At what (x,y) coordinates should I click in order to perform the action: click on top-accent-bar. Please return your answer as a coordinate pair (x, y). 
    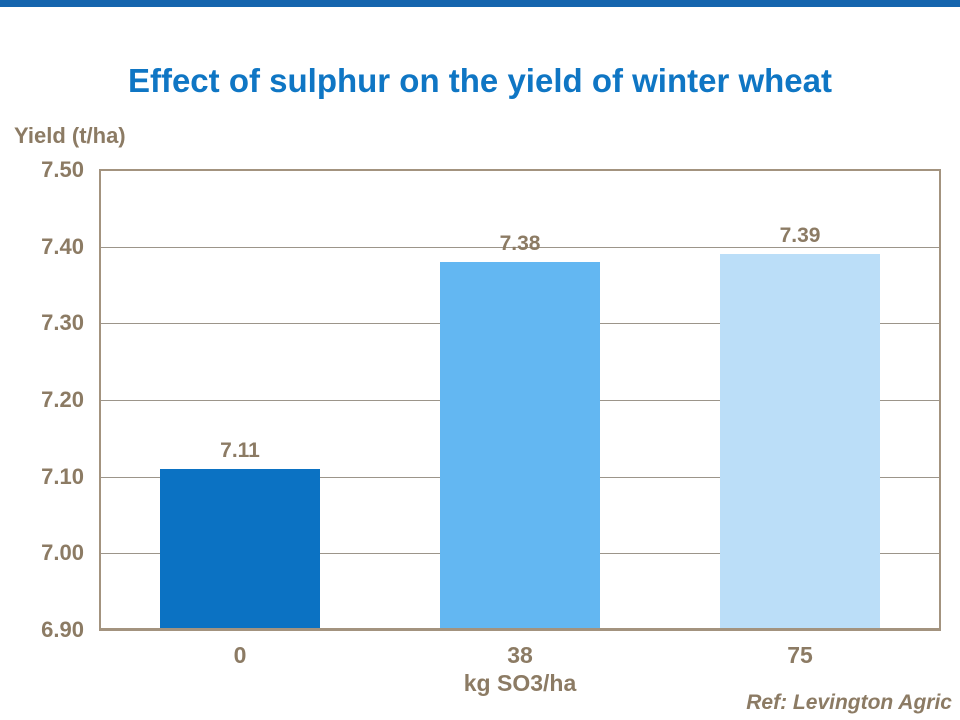
    Looking at the image, I should click on (480, 3).